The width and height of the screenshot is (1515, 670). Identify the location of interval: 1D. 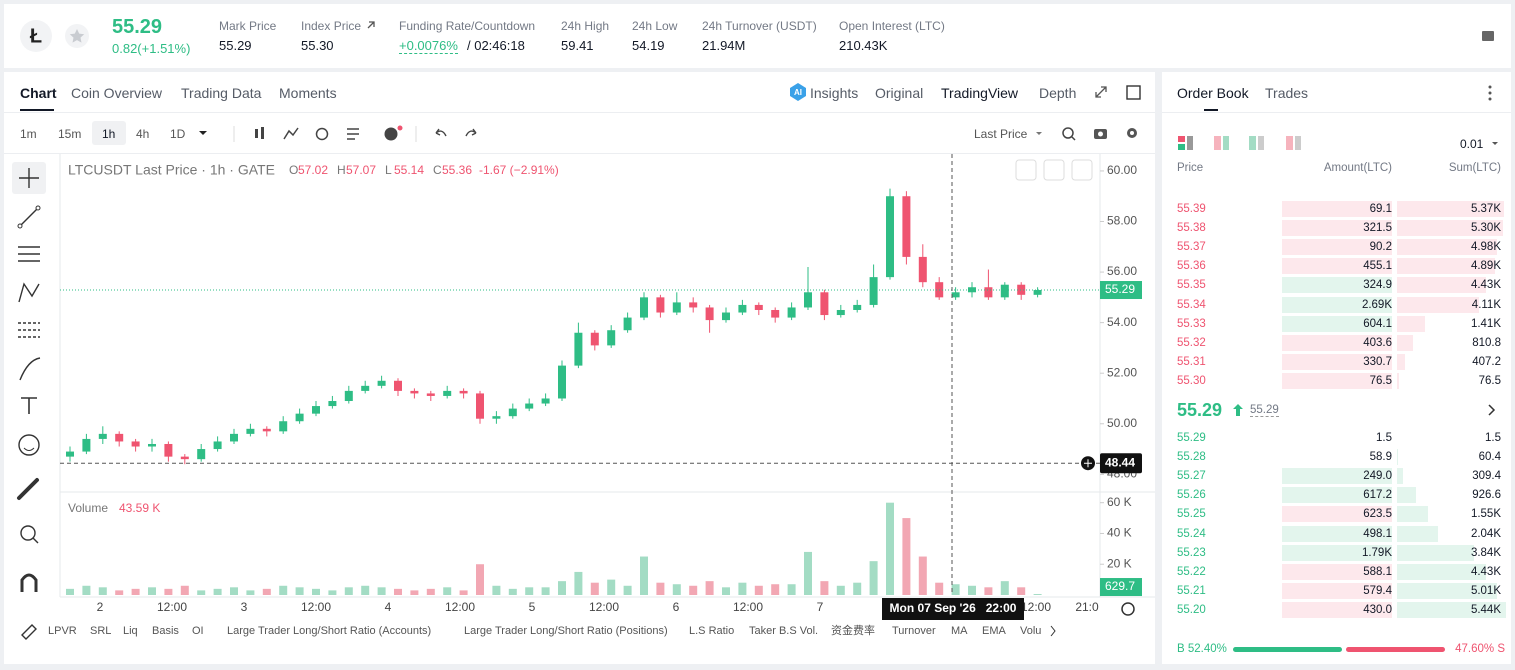
(178, 134).